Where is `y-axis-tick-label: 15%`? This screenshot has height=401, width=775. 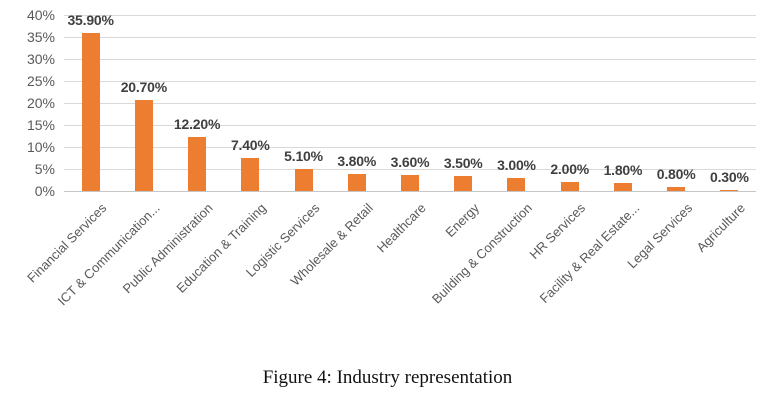 y-axis-tick-label: 15% is located at coordinates (40, 125).